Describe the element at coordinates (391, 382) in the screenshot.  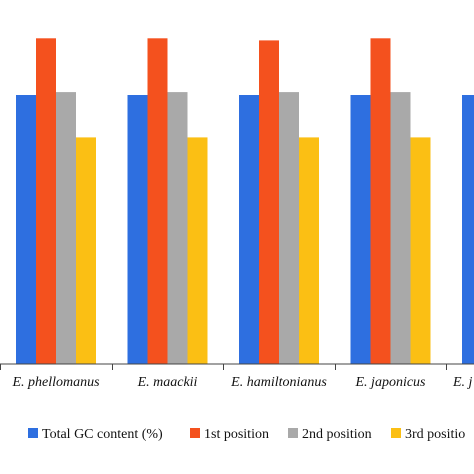
I see `x-tick-label-4: E. japonicus` at that location.